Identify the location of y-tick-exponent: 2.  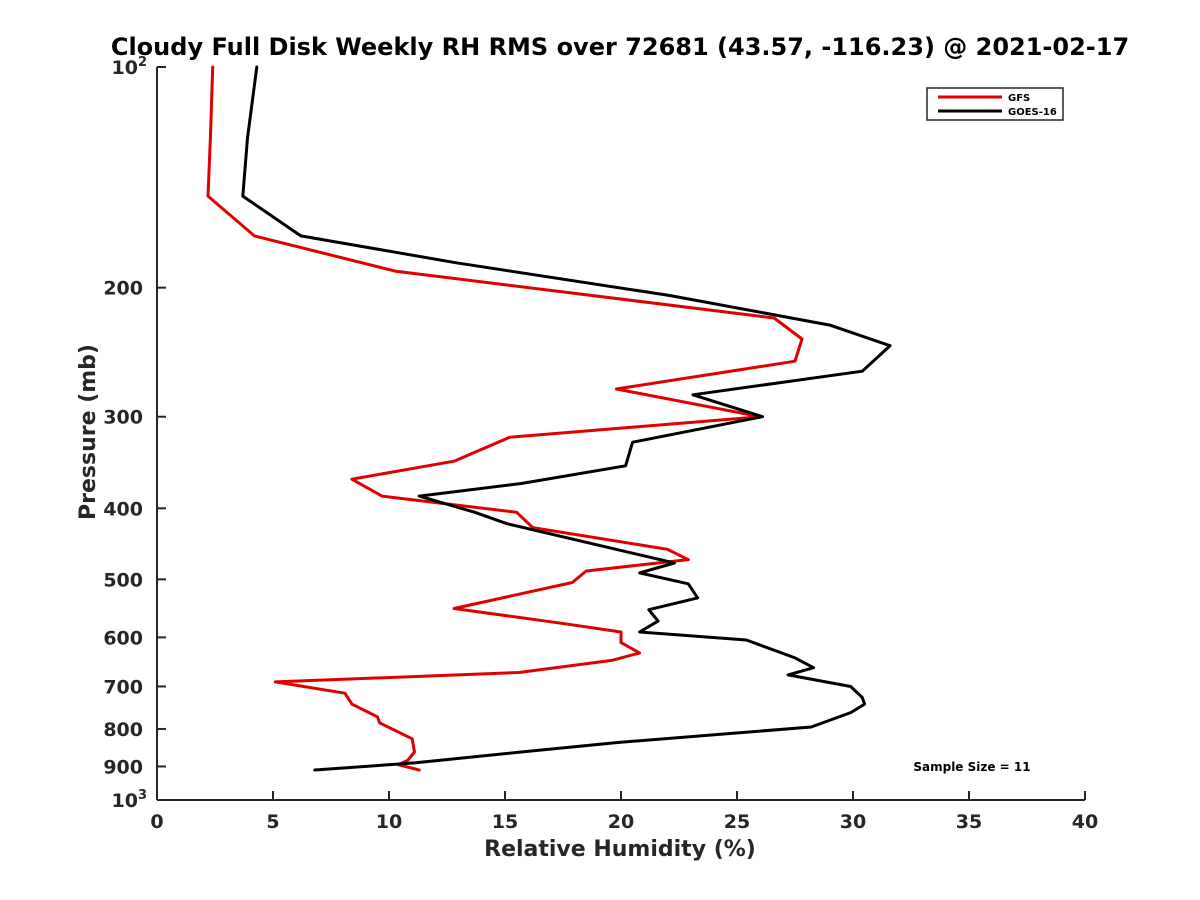
(142, 62).